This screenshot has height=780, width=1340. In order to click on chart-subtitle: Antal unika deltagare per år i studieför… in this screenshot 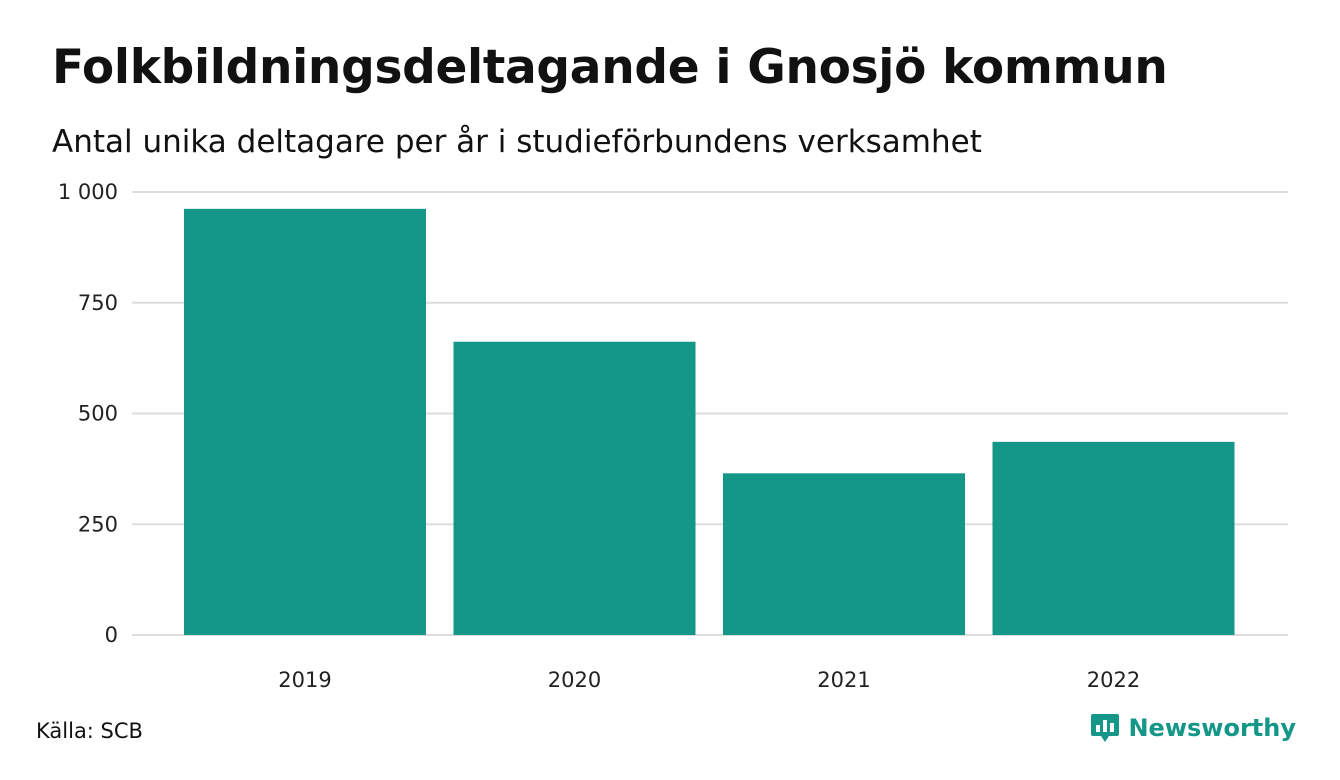, I will do `click(517, 142)`.